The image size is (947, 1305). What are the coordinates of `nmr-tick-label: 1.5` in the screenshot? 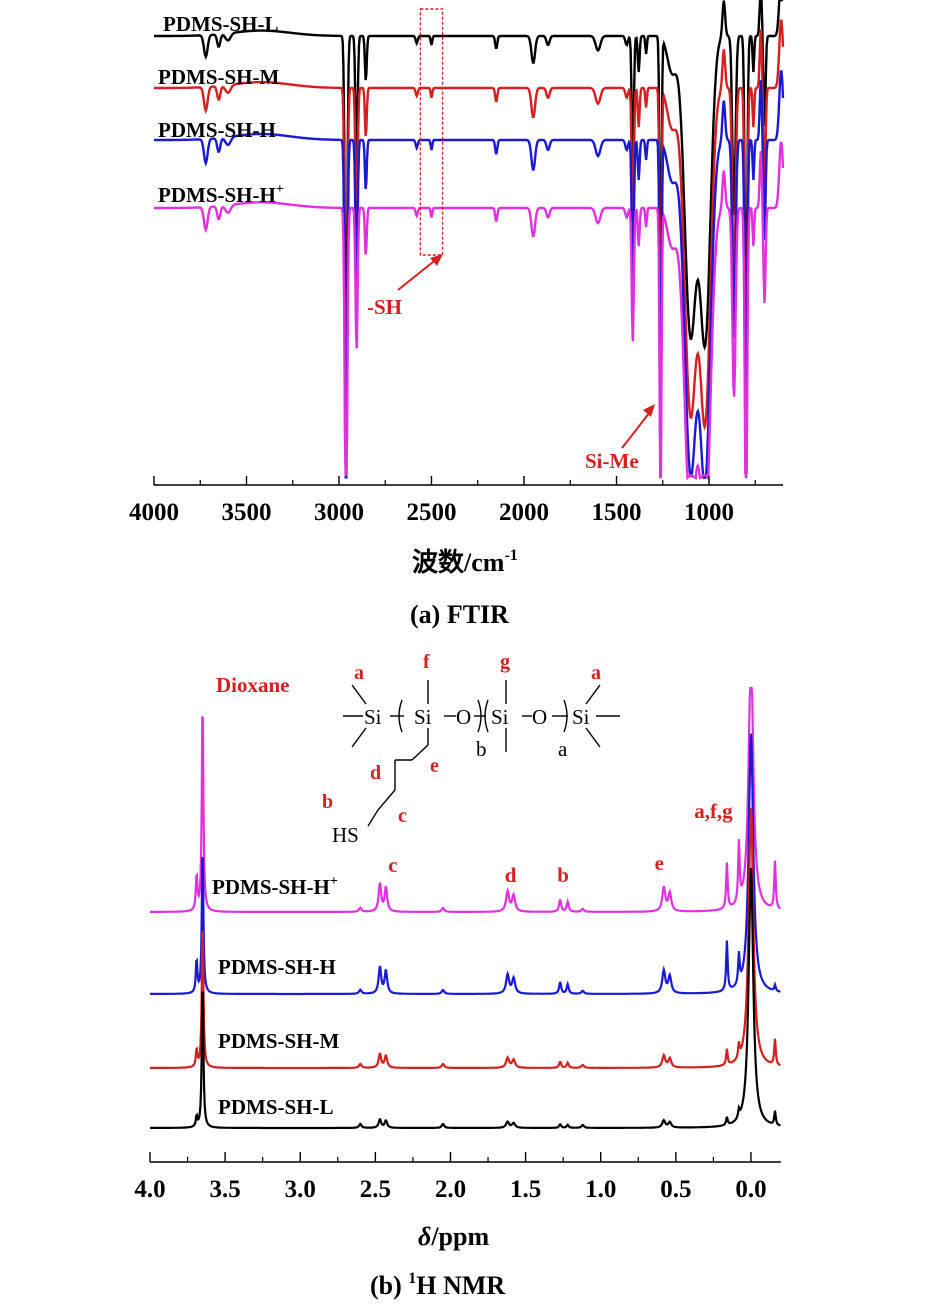 It's located at (525, 1189).